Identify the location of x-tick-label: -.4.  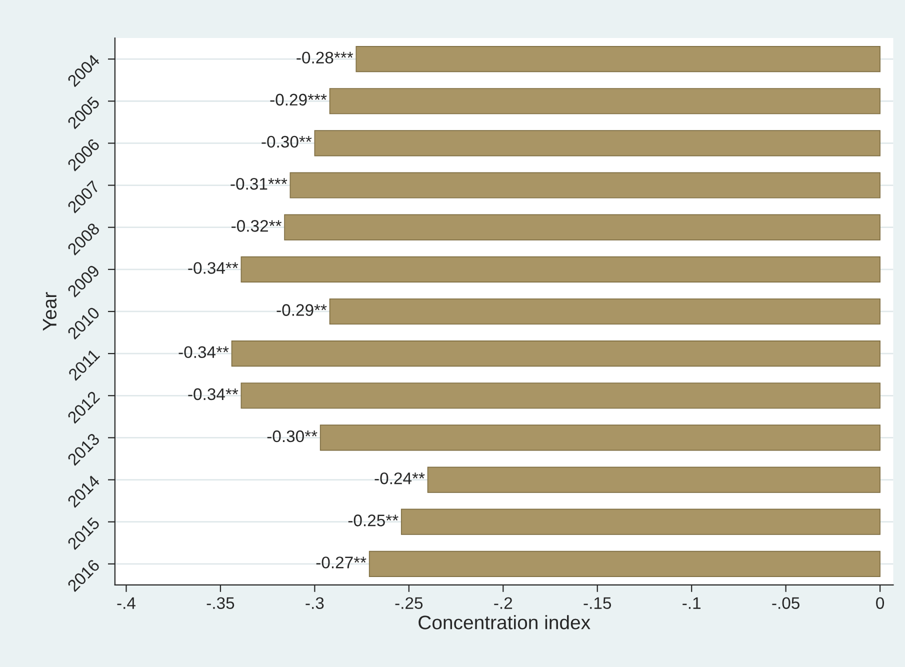
(126, 603).